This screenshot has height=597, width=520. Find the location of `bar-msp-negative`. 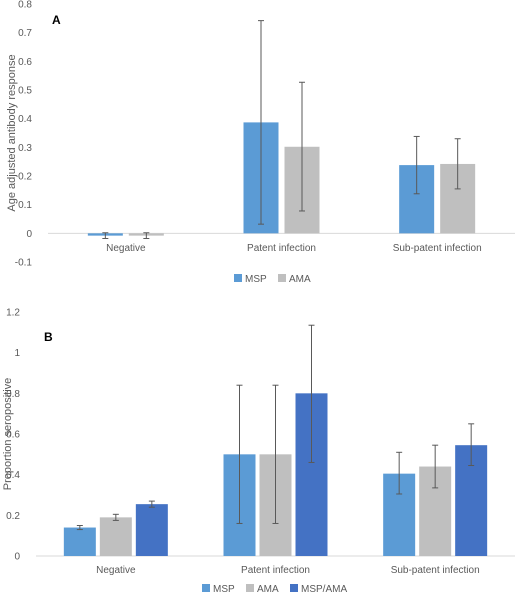

bar-msp-negative is located at coordinates (79, 541).